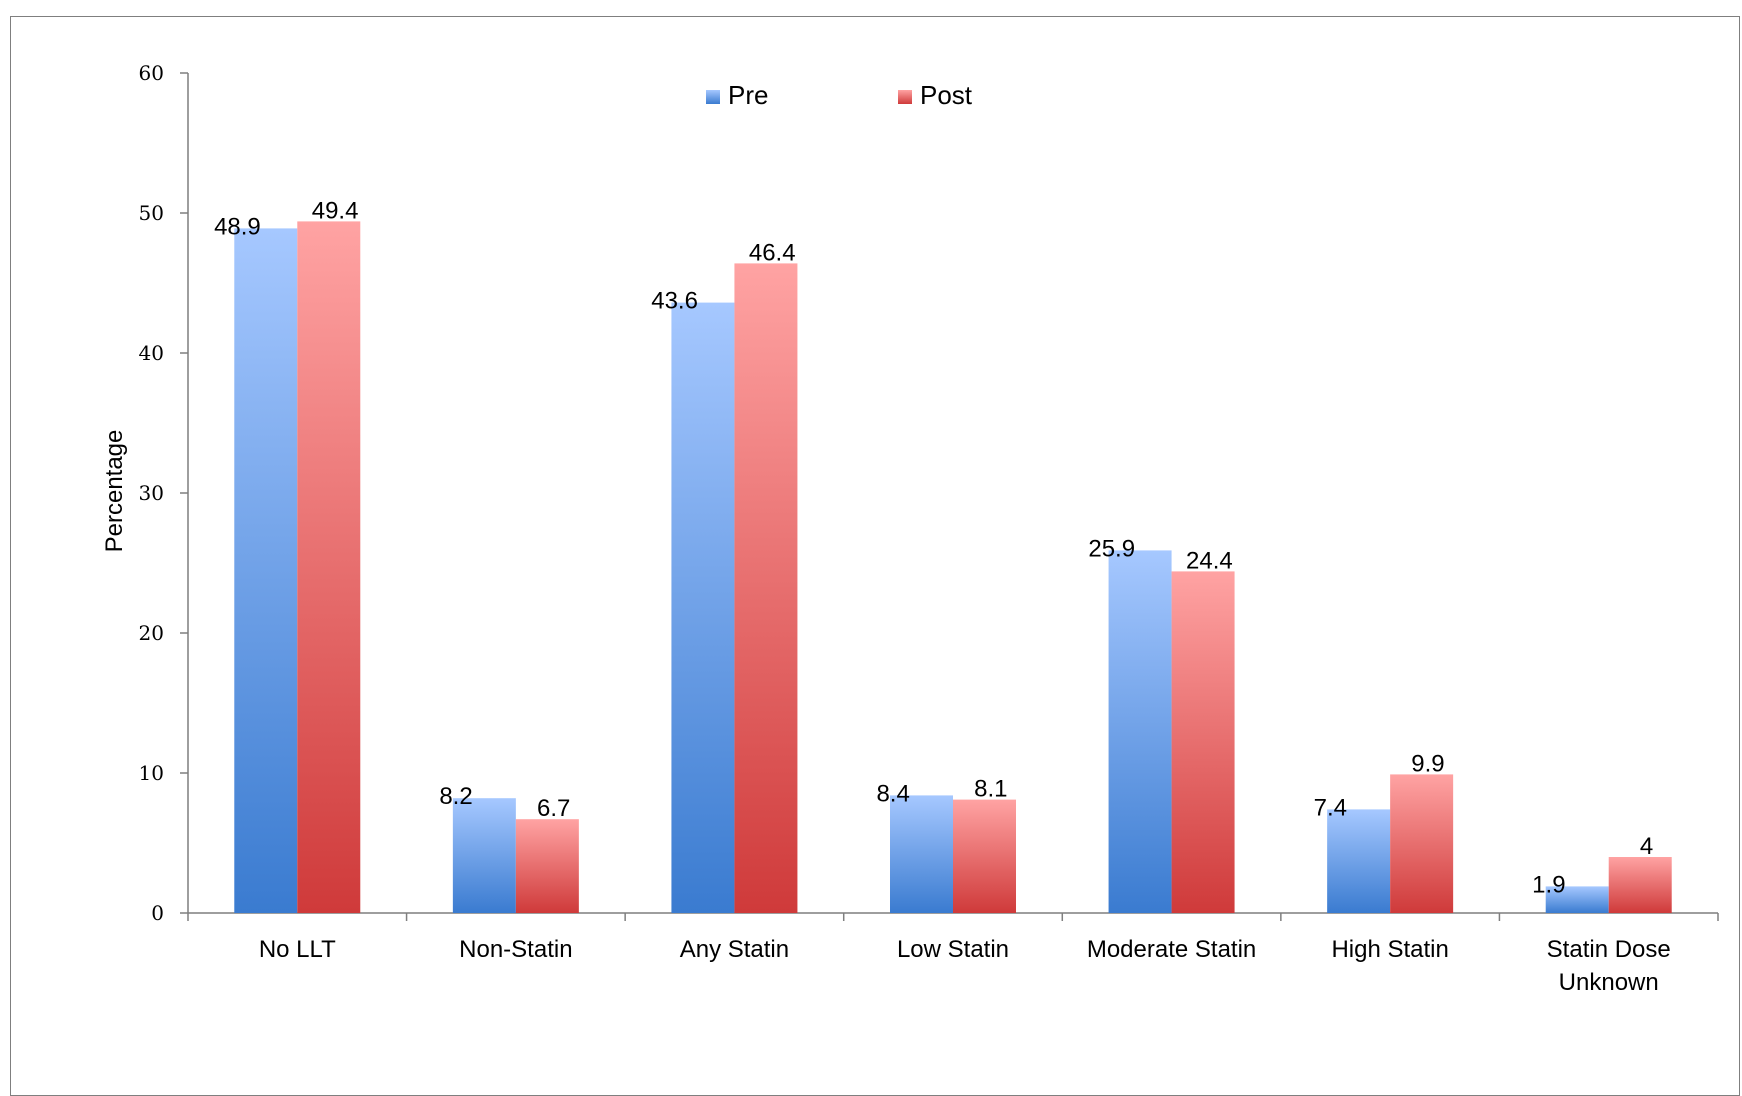  I want to click on data-label-pre: 43.6, so click(674, 301).